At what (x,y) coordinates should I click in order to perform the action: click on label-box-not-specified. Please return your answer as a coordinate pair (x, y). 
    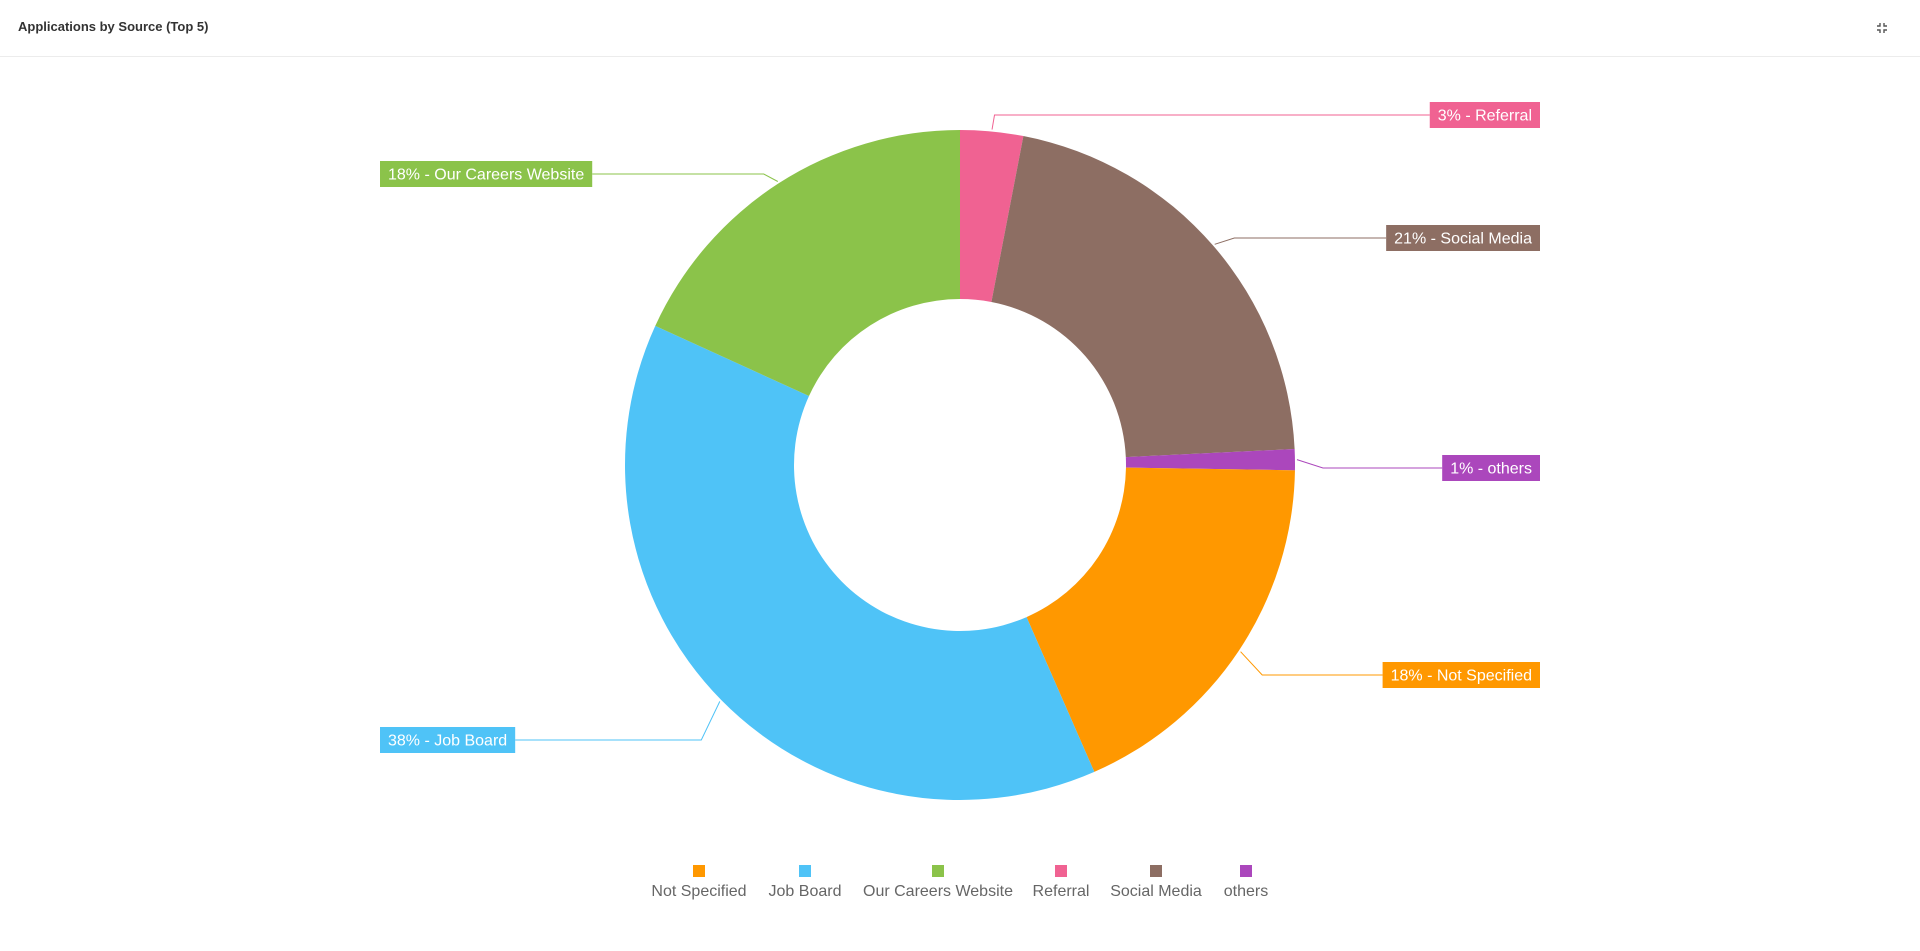
    Looking at the image, I should click on (1461, 675).